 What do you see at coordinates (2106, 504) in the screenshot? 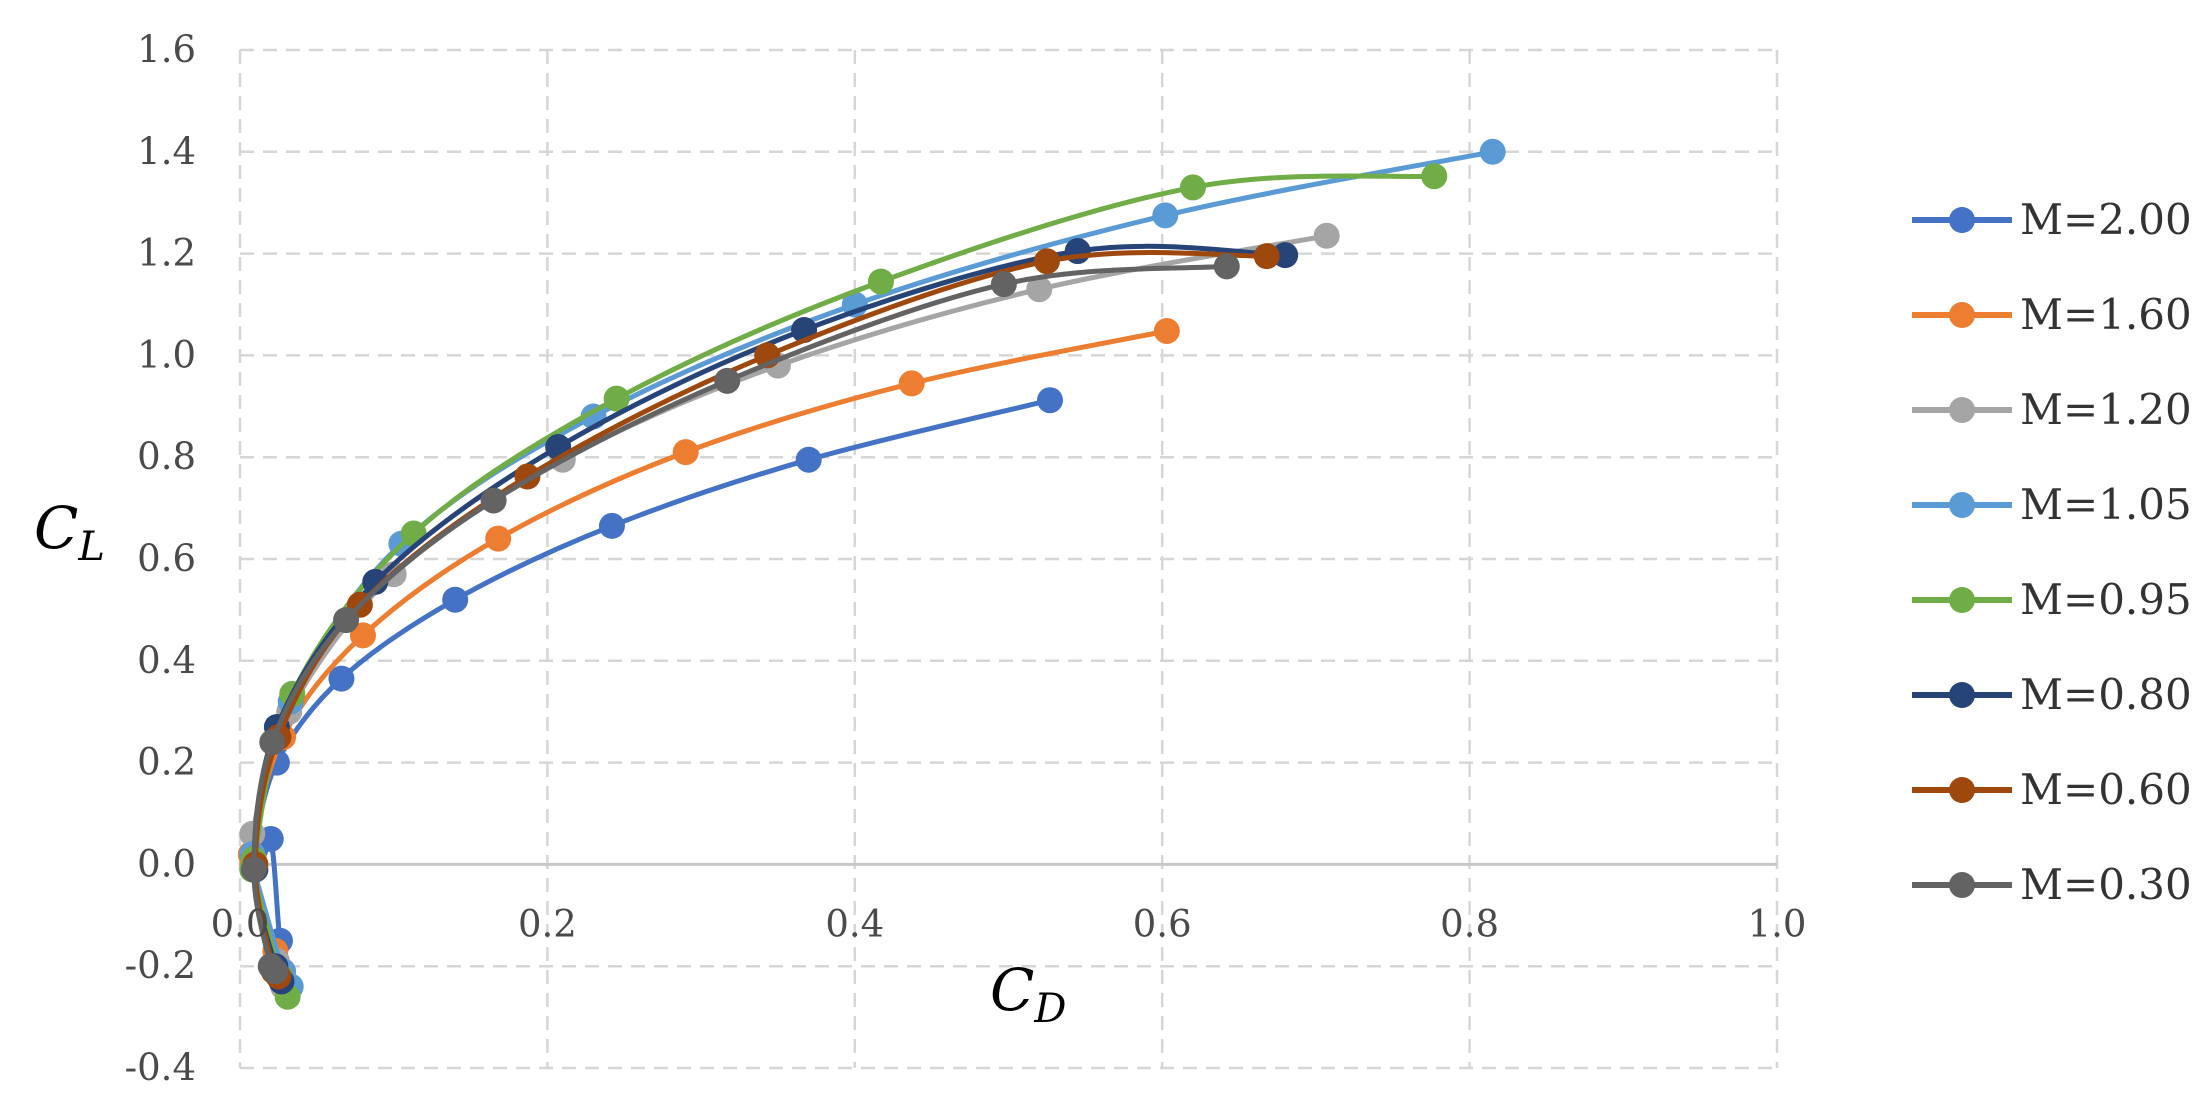
I see `legend-label: M=1.05` at bounding box center [2106, 504].